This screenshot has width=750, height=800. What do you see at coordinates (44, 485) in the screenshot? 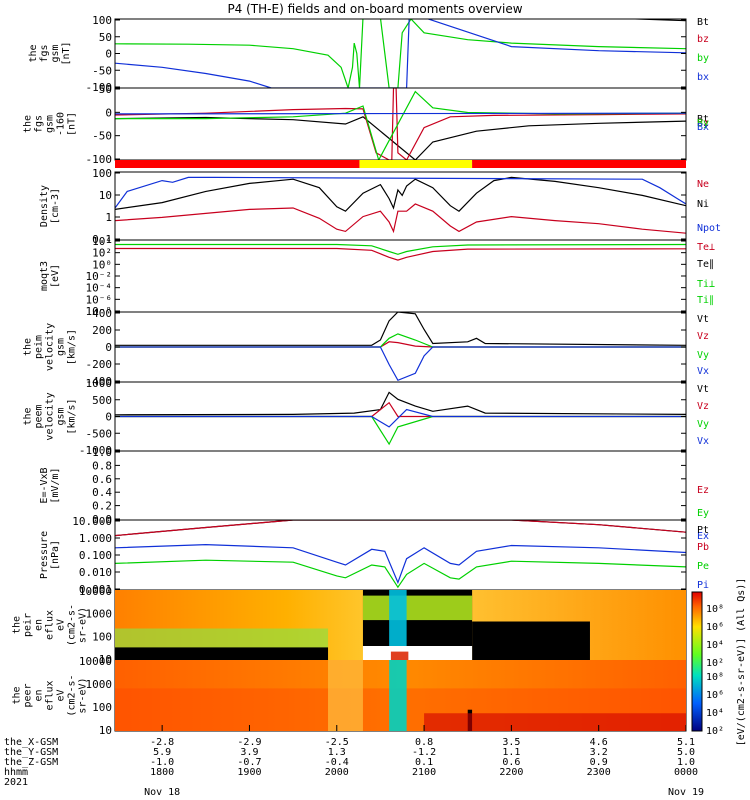
I see `svg-text: E=-VxB` at bounding box center [44, 485].